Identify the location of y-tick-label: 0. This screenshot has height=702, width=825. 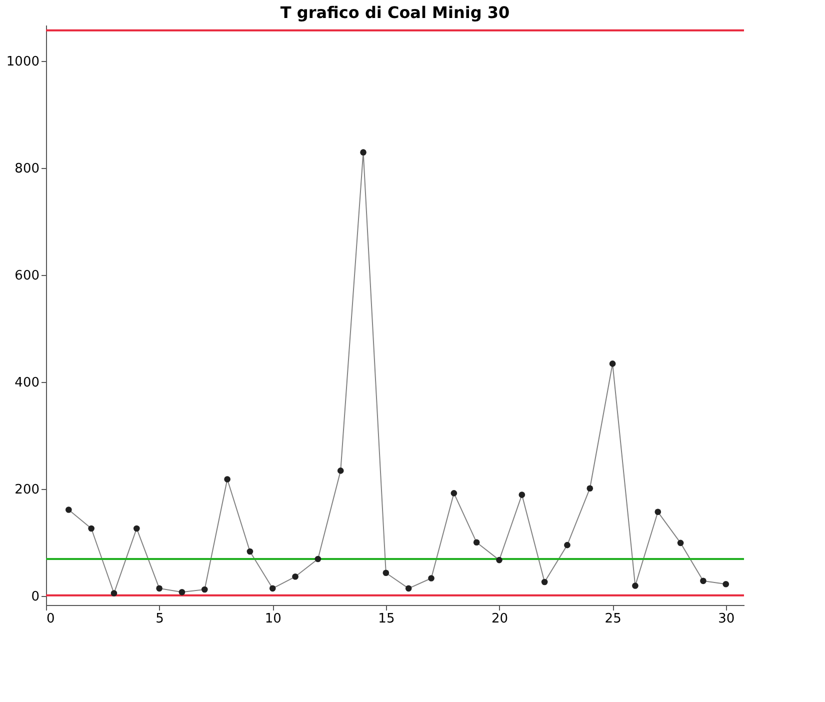
(35, 596).